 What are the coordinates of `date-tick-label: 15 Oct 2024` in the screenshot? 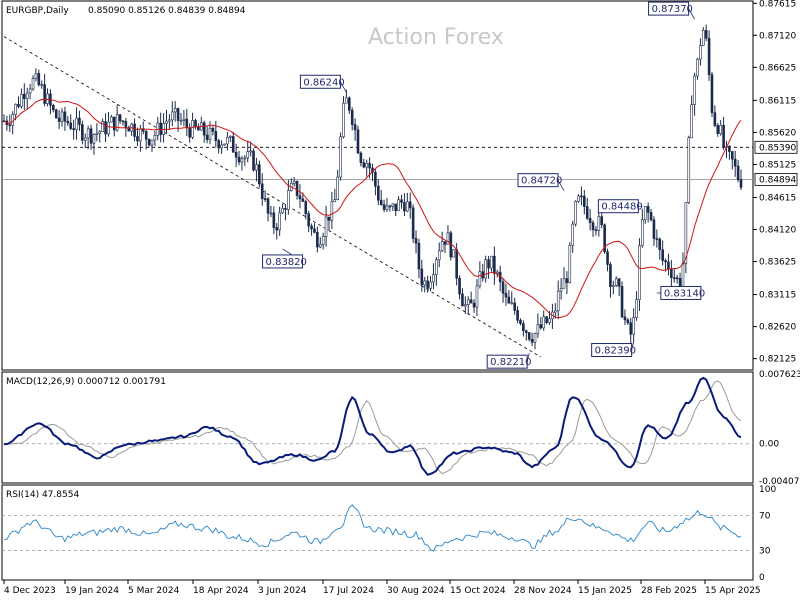 It's located at (478, 591).